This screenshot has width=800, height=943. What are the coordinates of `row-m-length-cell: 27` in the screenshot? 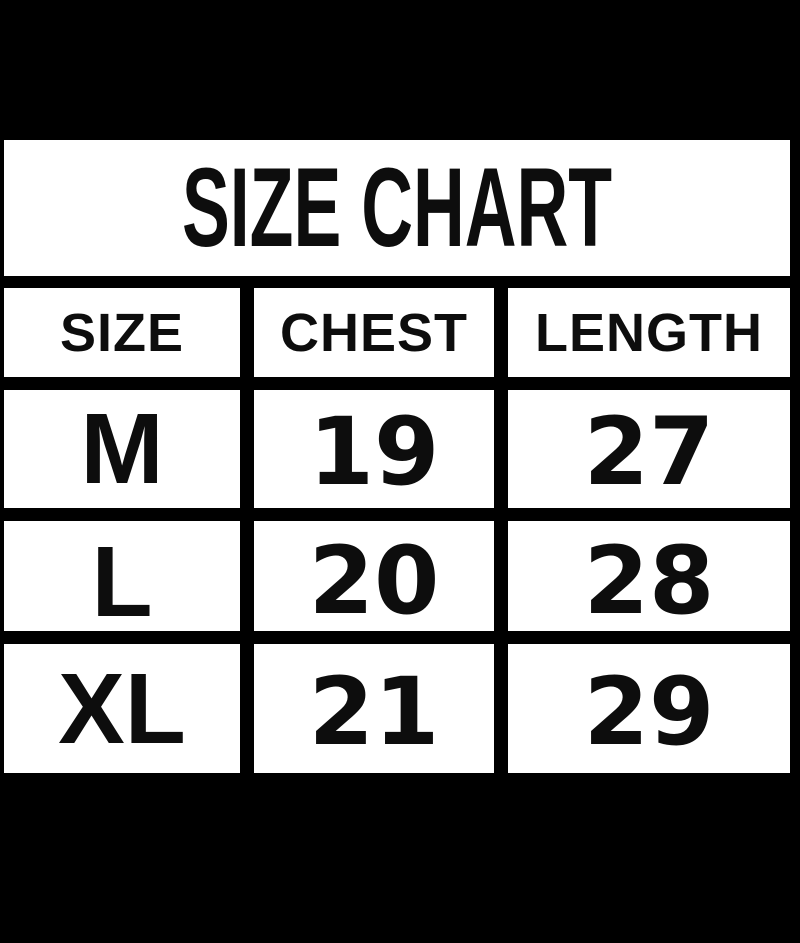 It's located at (649, 449).